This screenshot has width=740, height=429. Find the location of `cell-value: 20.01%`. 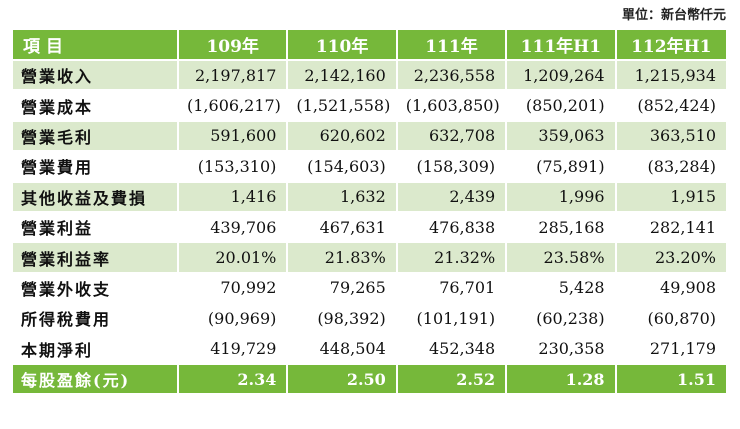

cell-value: 20.01% is located at coordinates (234, 258).